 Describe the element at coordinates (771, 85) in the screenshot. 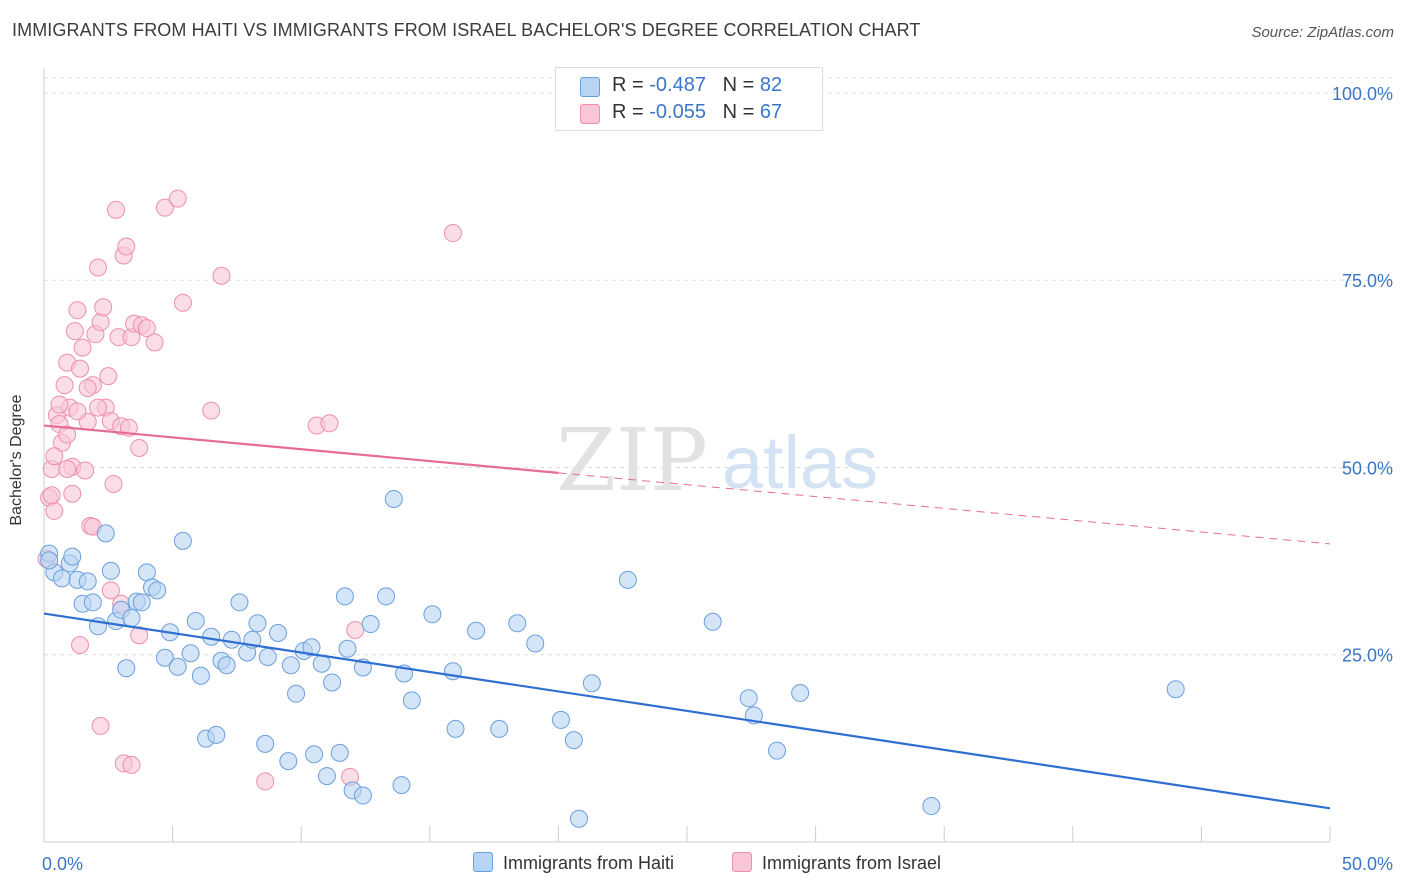

I see `haiti-n-value: 82` at that location.